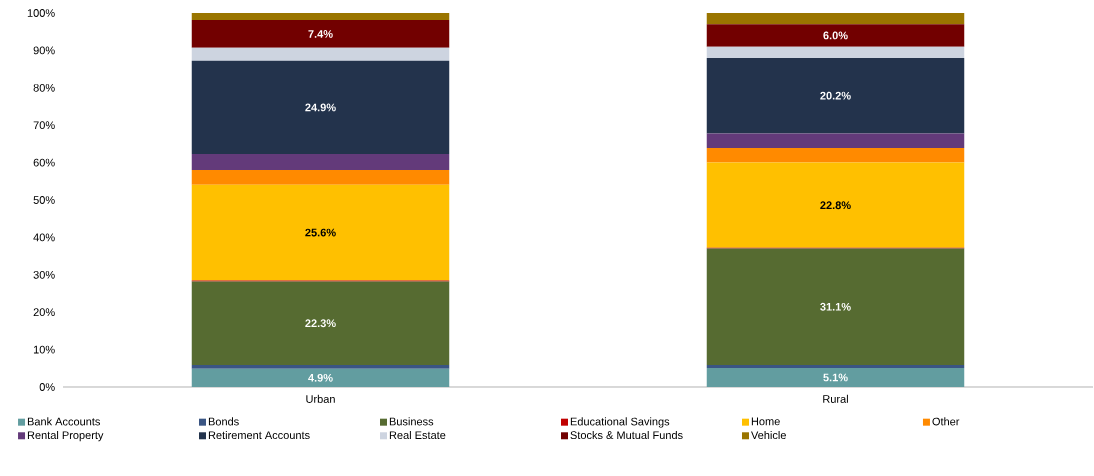  I want to click on x-tick-label: Urban, so click(320, 398).